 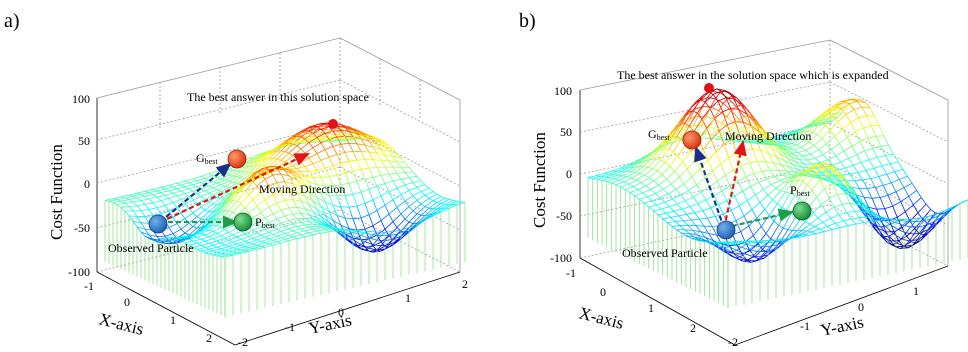 What do you see at coordinates (569, 174) in the screenshot?
I see `panel-b-z-tick: 0` at bounding box center [569, 174].